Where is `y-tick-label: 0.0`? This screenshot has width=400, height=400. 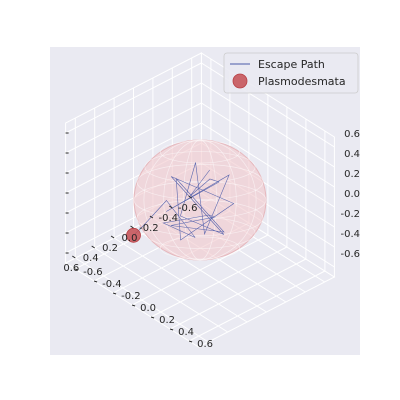
y-tick-label: 0.0 is located at coordinates (148, 308).